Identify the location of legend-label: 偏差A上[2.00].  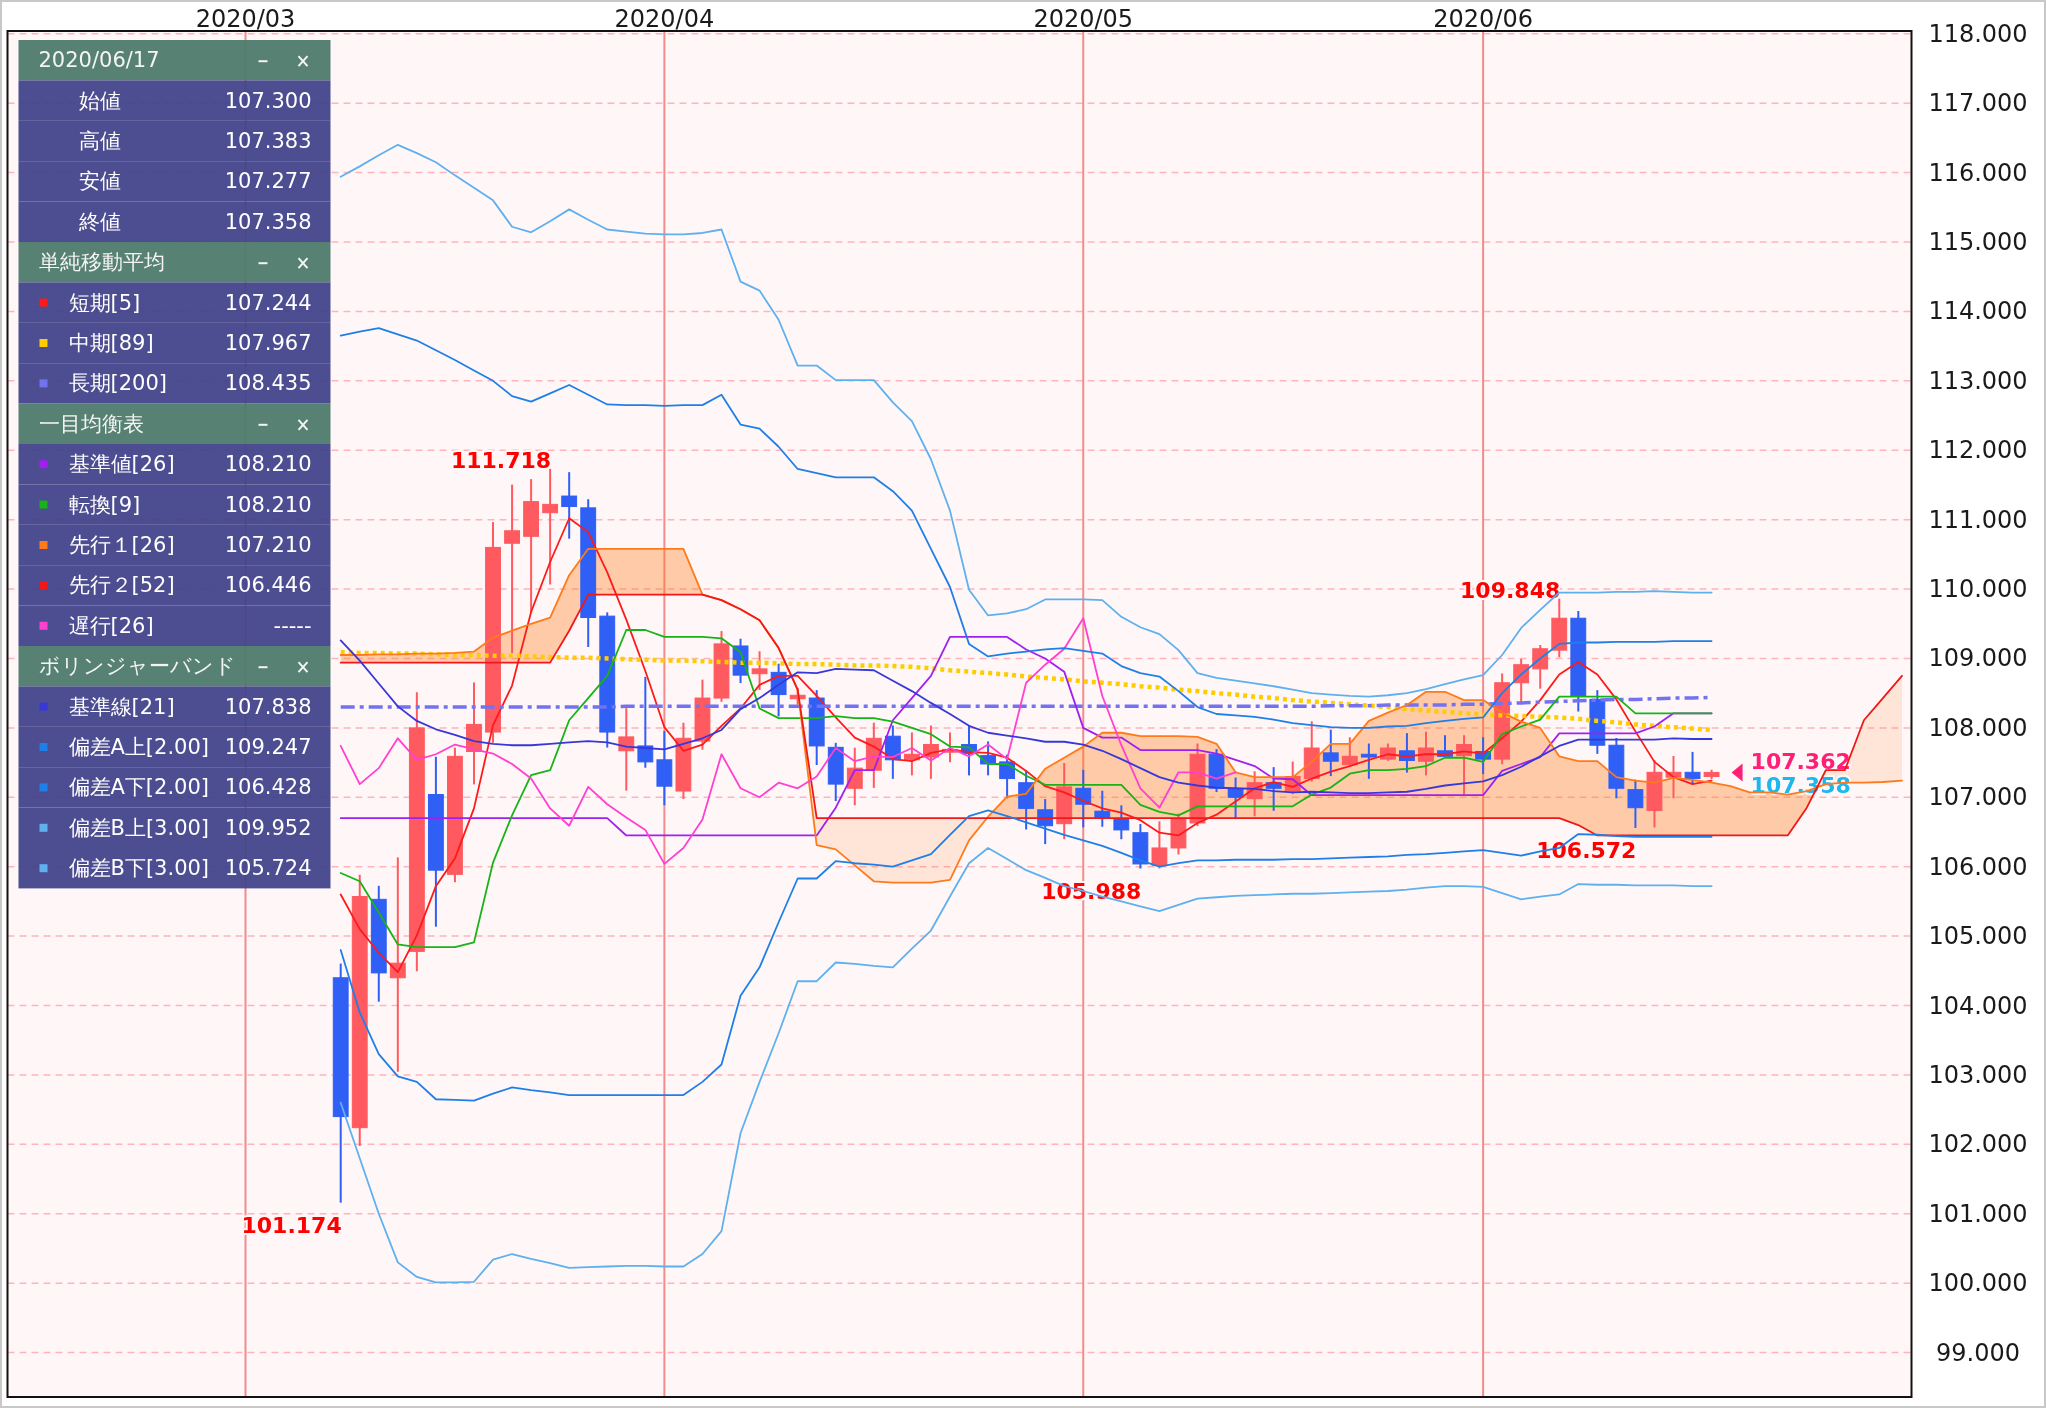
(139, 747).